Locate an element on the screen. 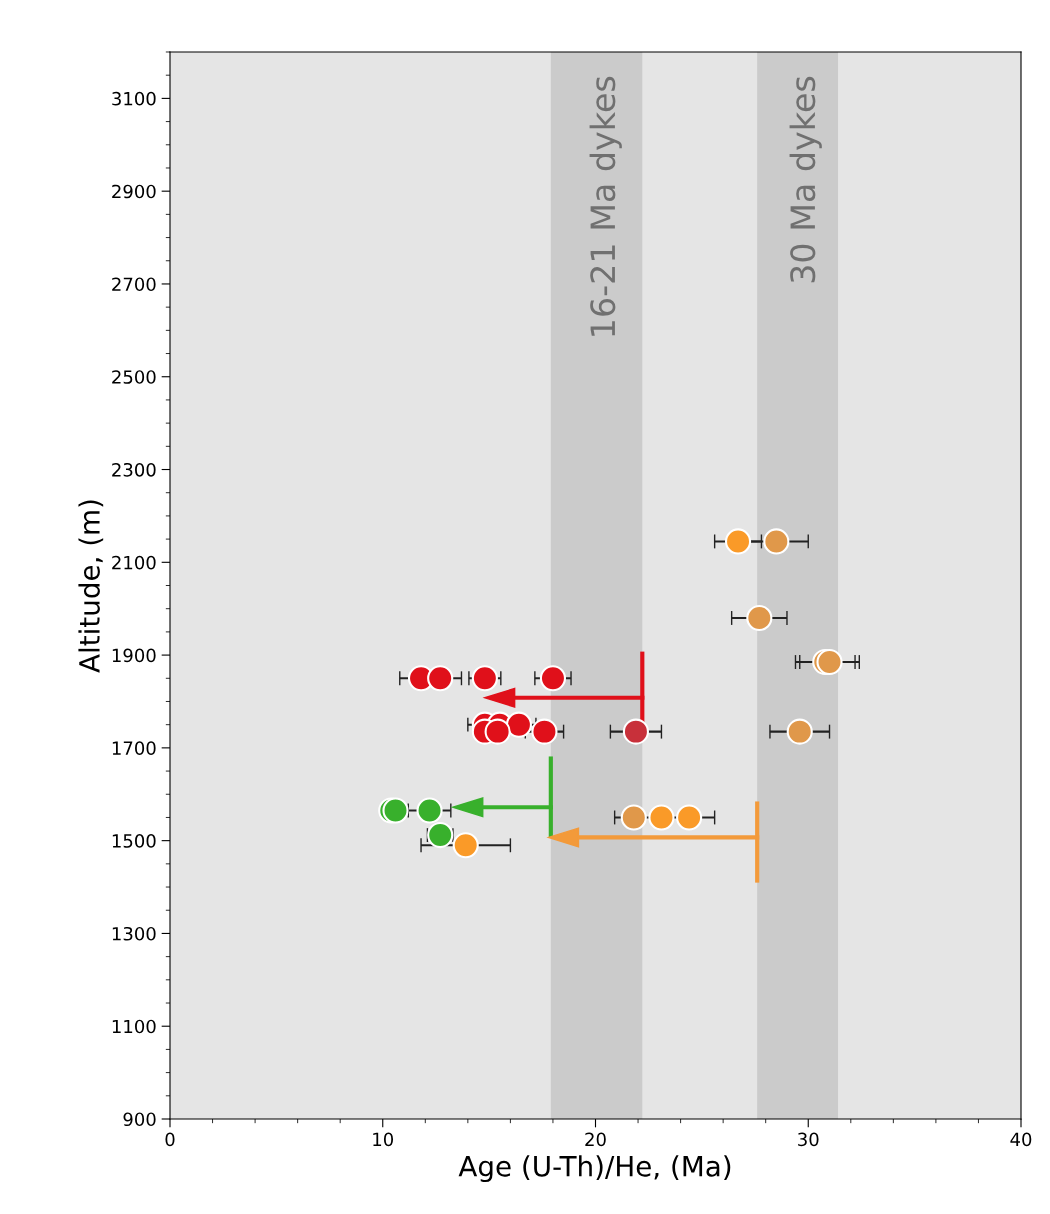 The width and height of the screenshot is (1050, 1214). x-tick-label: 20 is located at coordinates (595, 1139).